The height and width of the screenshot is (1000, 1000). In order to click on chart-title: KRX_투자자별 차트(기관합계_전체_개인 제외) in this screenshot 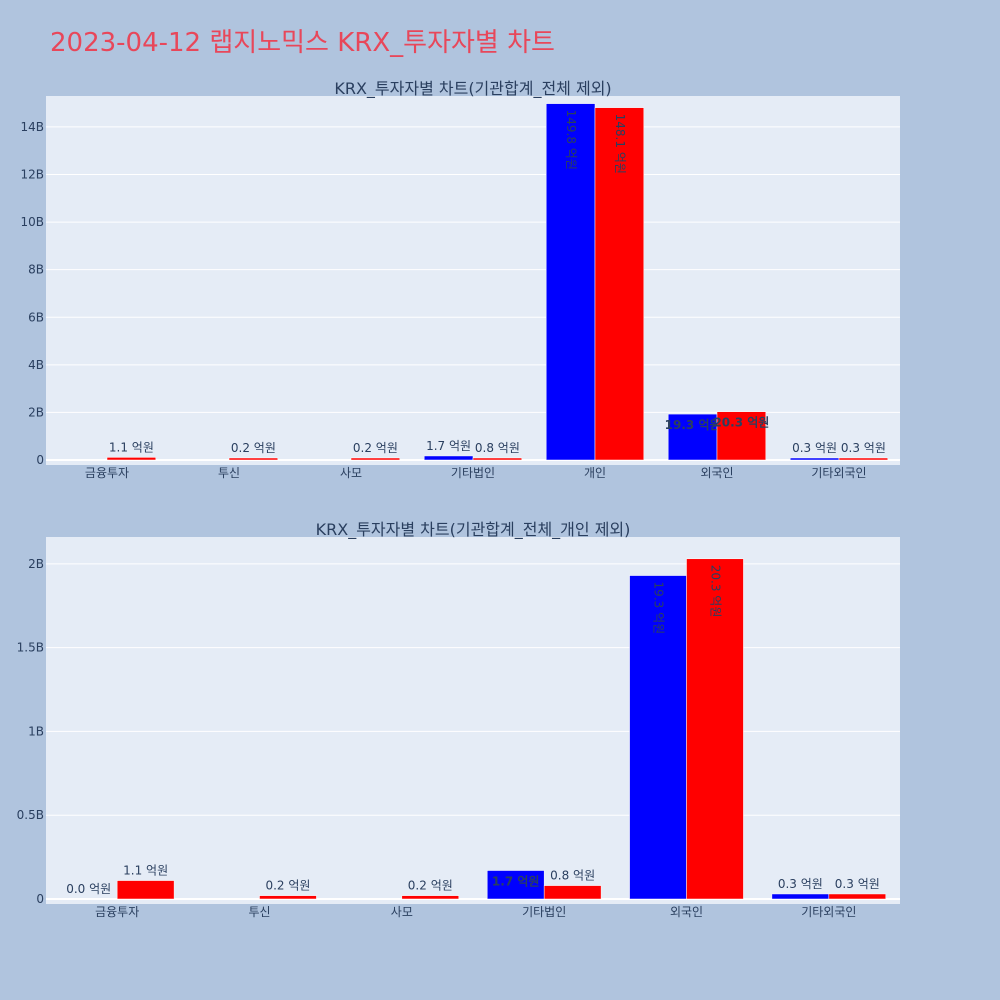, I will do `click(473, 530)`.